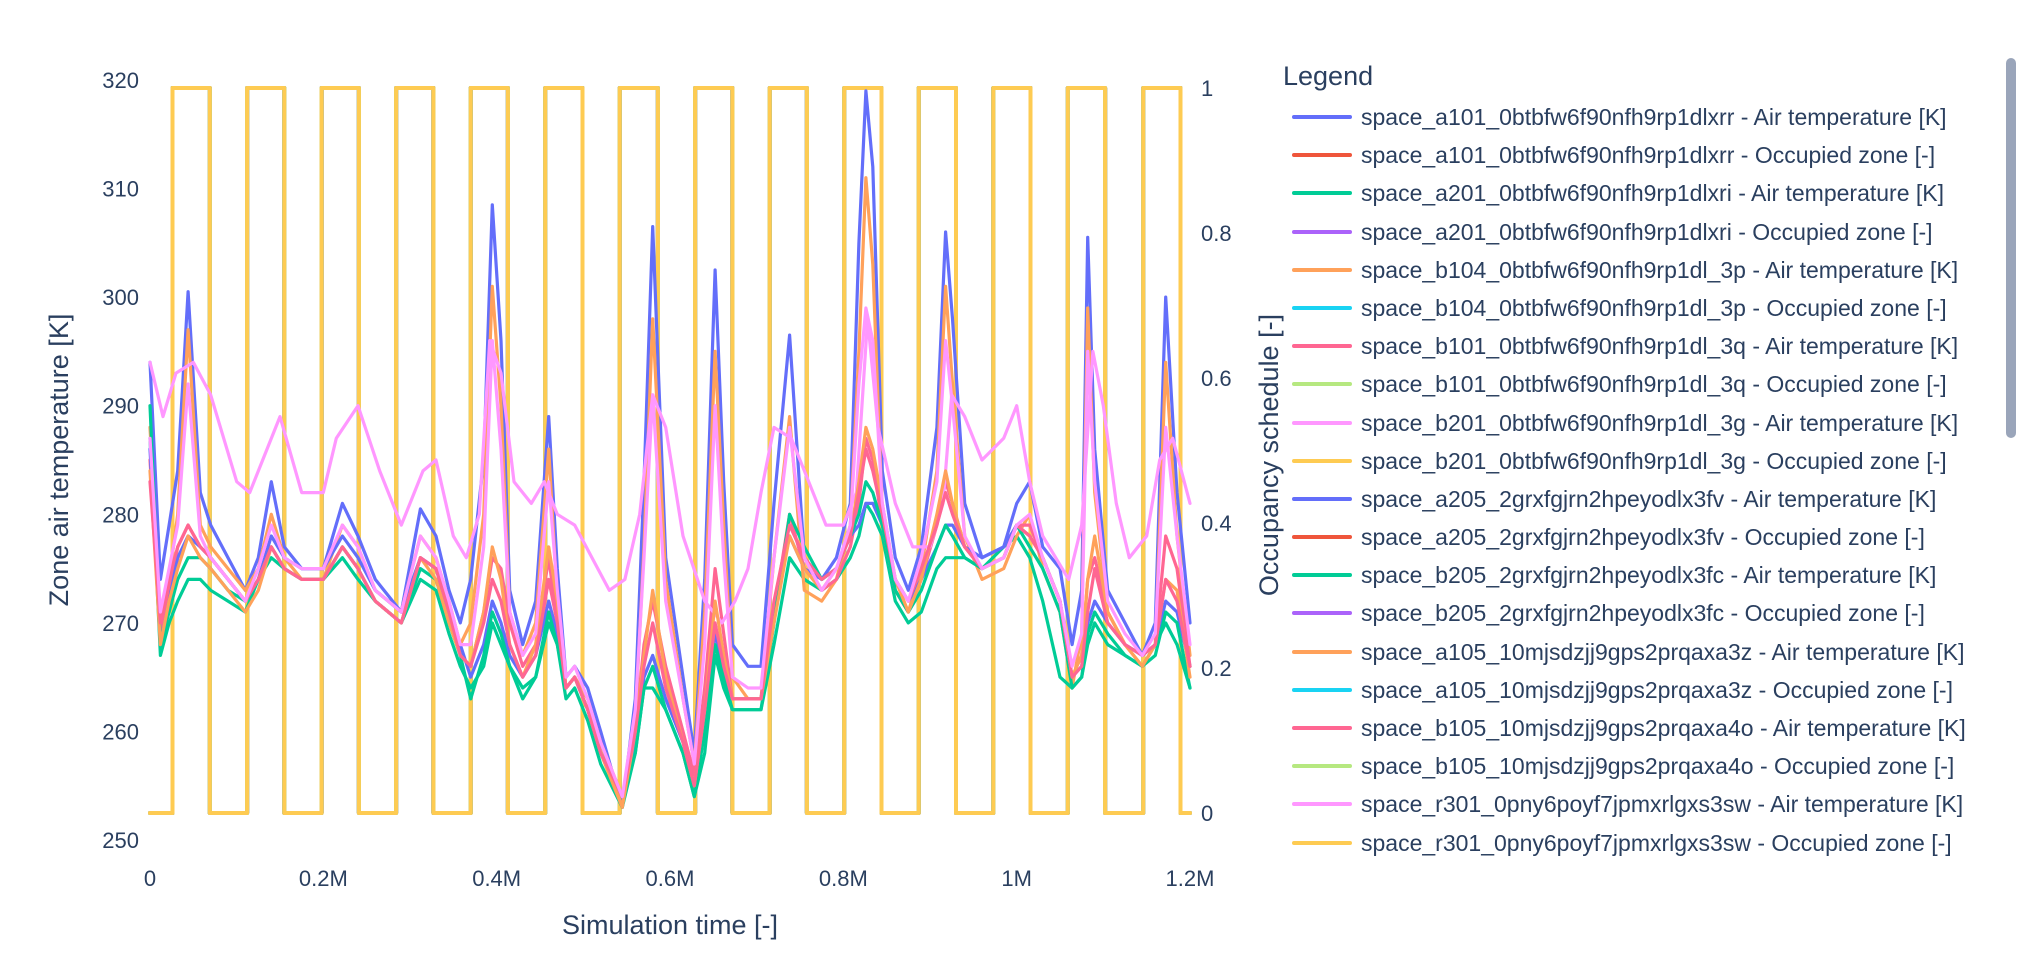 The height and width of the screenshot is (958, 2034). What do you see at coordinates (2011, 248) in the screenshot?
I see `legend-scrollbar` at bounding box center [2011, 248].